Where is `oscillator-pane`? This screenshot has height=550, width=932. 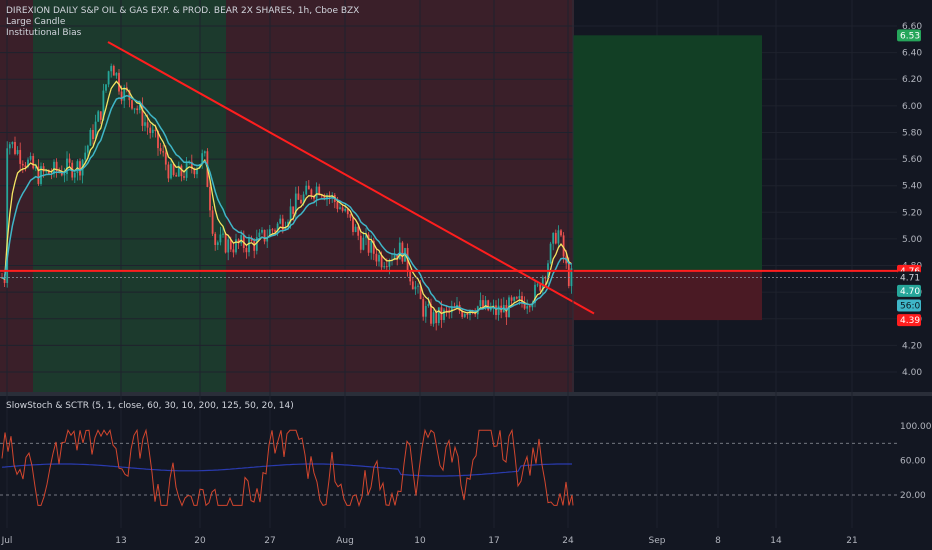
oscillator-pane is located at coordinates (448, 468).